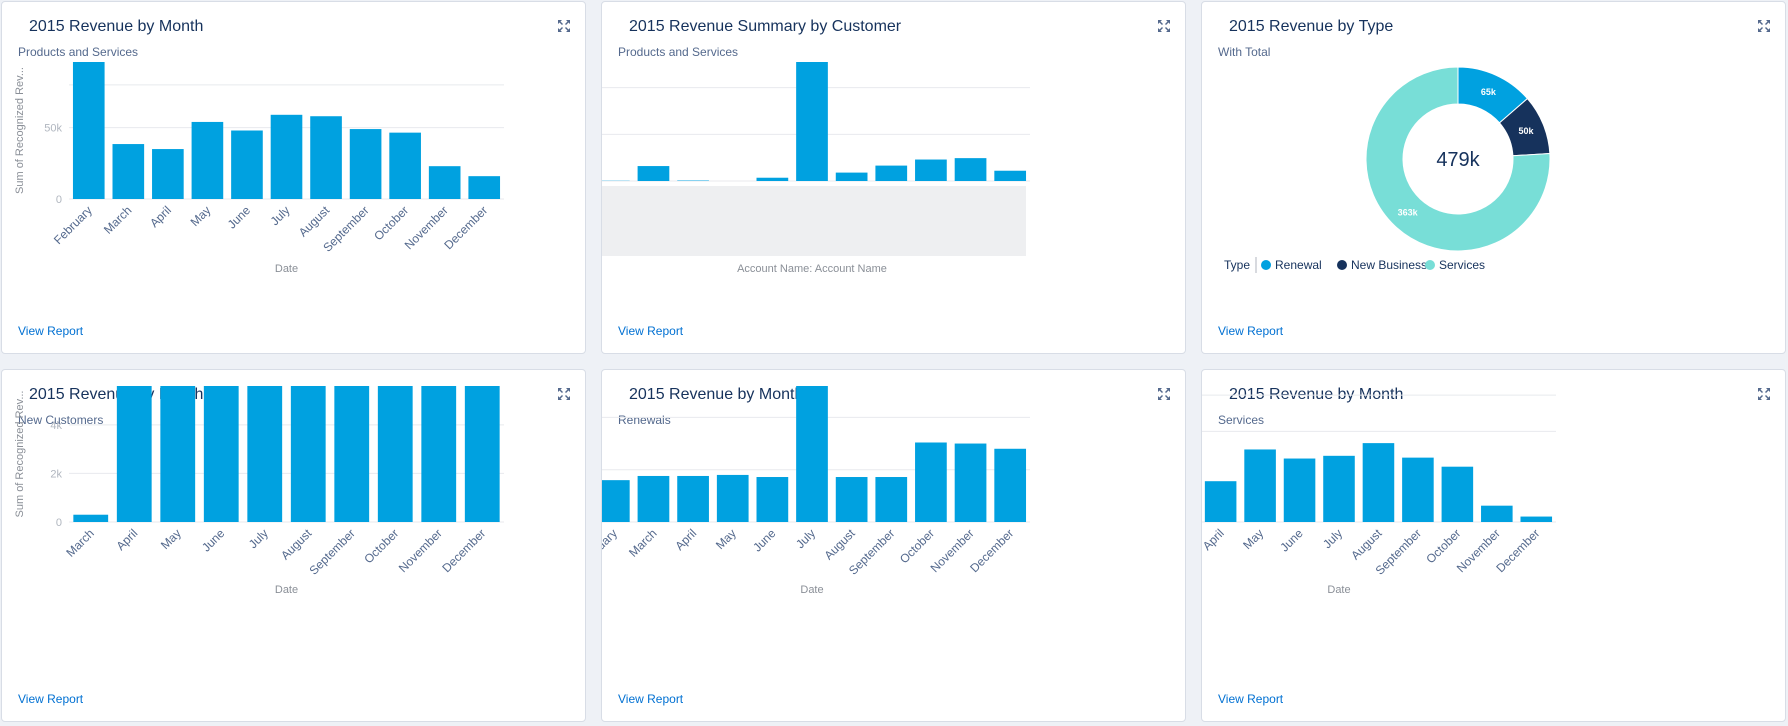 This screenshot has width=1788, height=726. What do you see at coordinates (812, 269) in the screenshot?
I see `x-axis-title: Account Name` at bounding box center [812, 269].